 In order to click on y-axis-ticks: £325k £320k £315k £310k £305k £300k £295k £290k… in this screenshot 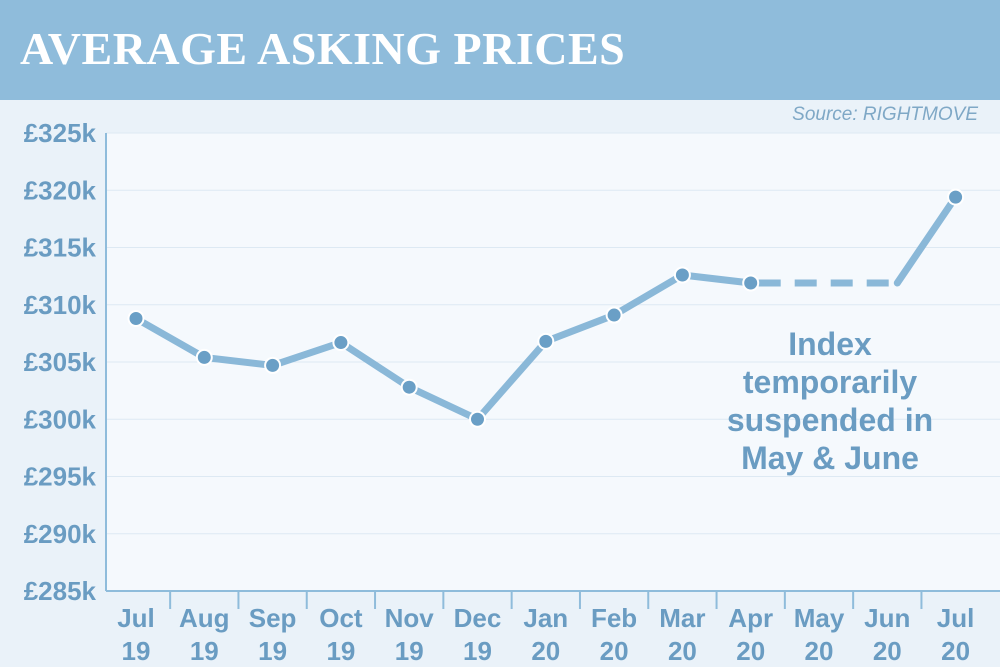, I will do `click(60, 362)`.